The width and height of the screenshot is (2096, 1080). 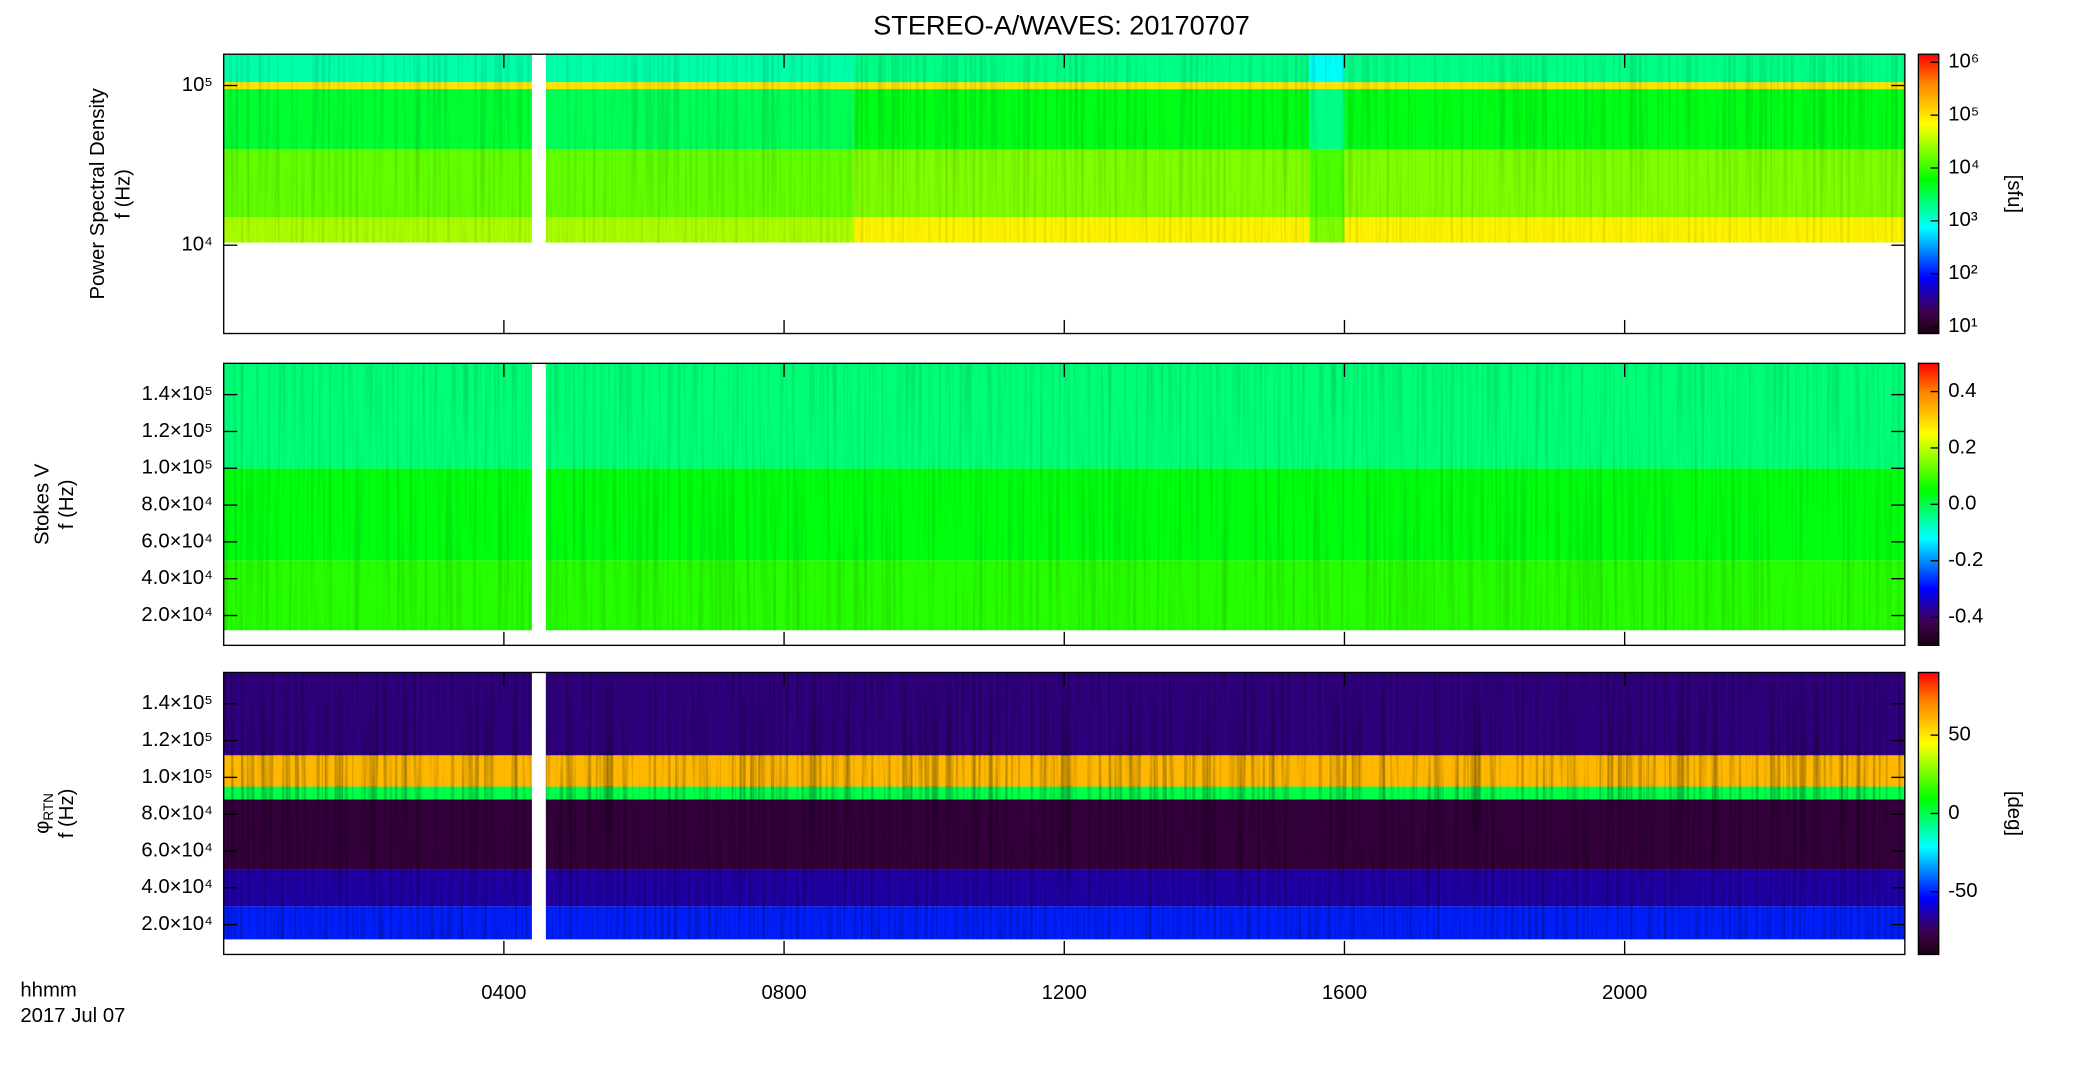 I want to click on colorbar-label: [deg], so click(x=2014, y=813).